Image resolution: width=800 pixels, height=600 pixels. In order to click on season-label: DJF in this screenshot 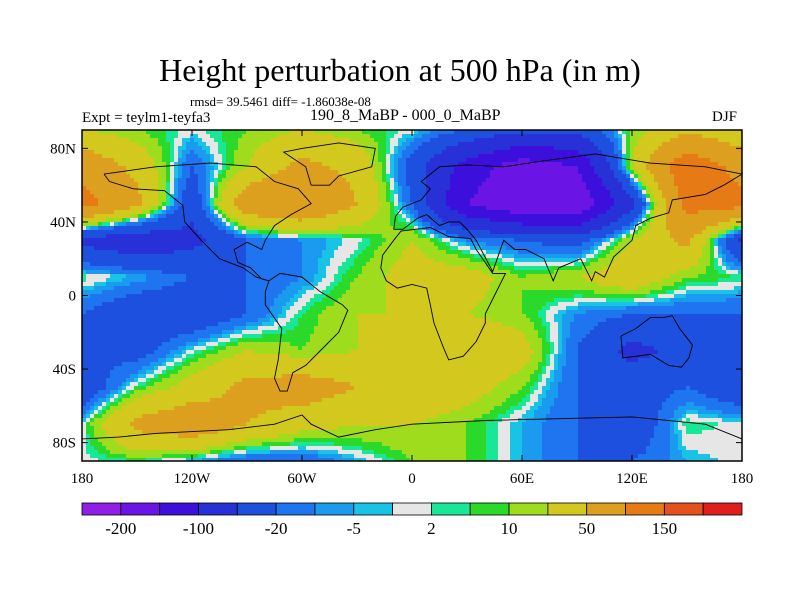, I will do `click(725, 117)`.